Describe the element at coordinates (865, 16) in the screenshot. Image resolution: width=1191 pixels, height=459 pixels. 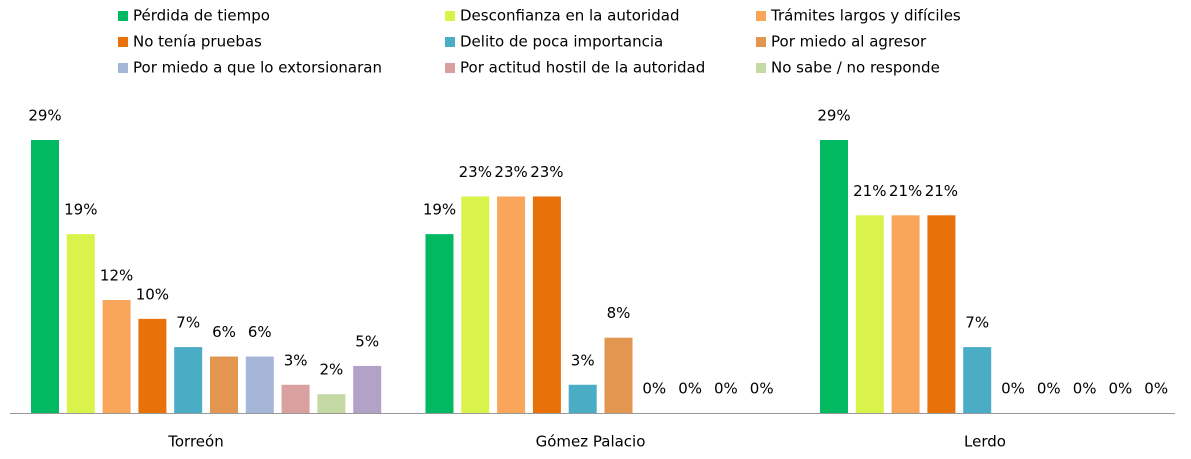
I see `legend-label: Trámites largos y difíciles` at that location.